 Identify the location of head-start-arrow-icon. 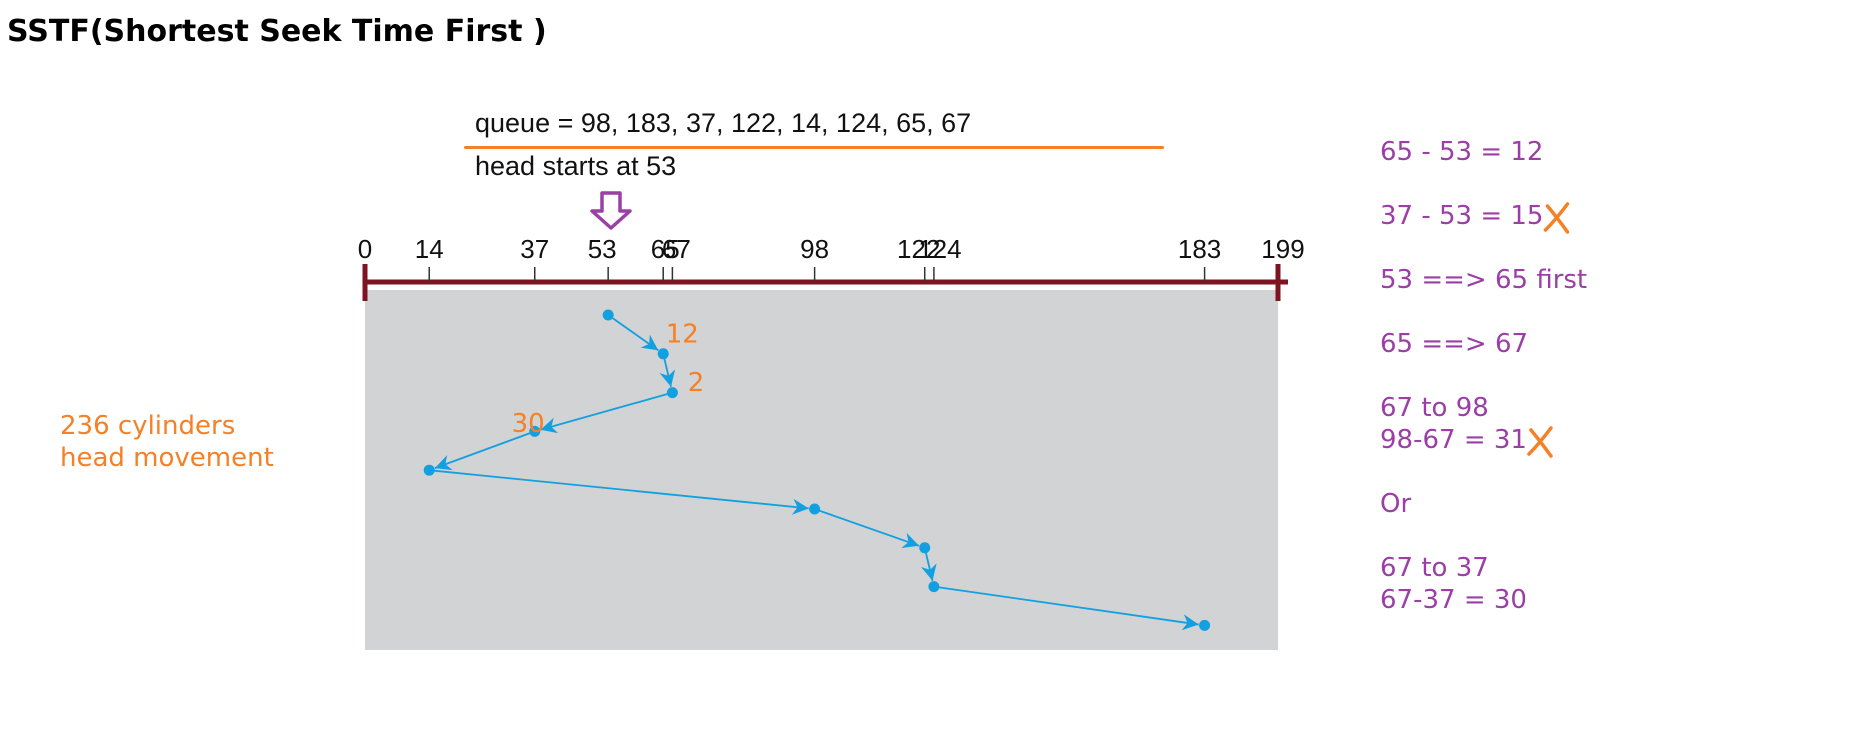
(611, 210).